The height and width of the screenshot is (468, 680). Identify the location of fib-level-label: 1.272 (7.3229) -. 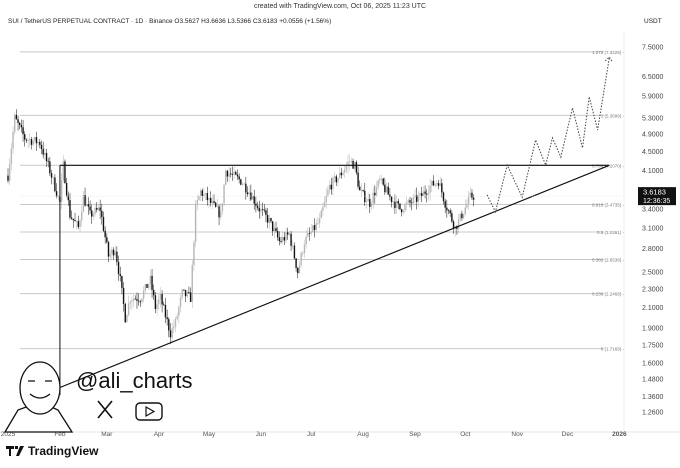
(608, 52).